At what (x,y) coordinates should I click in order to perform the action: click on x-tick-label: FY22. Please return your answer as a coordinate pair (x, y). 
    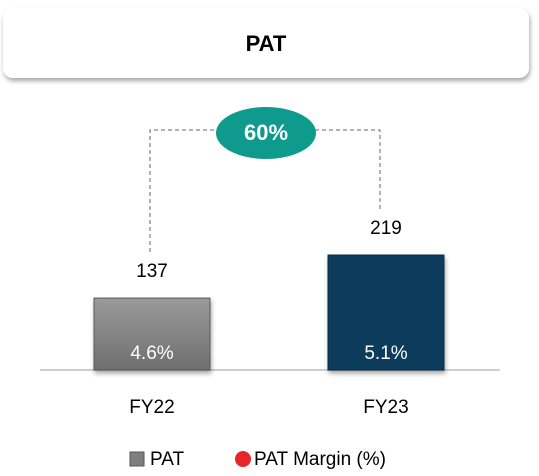
    Looking at the image, I should click on (151, 407).